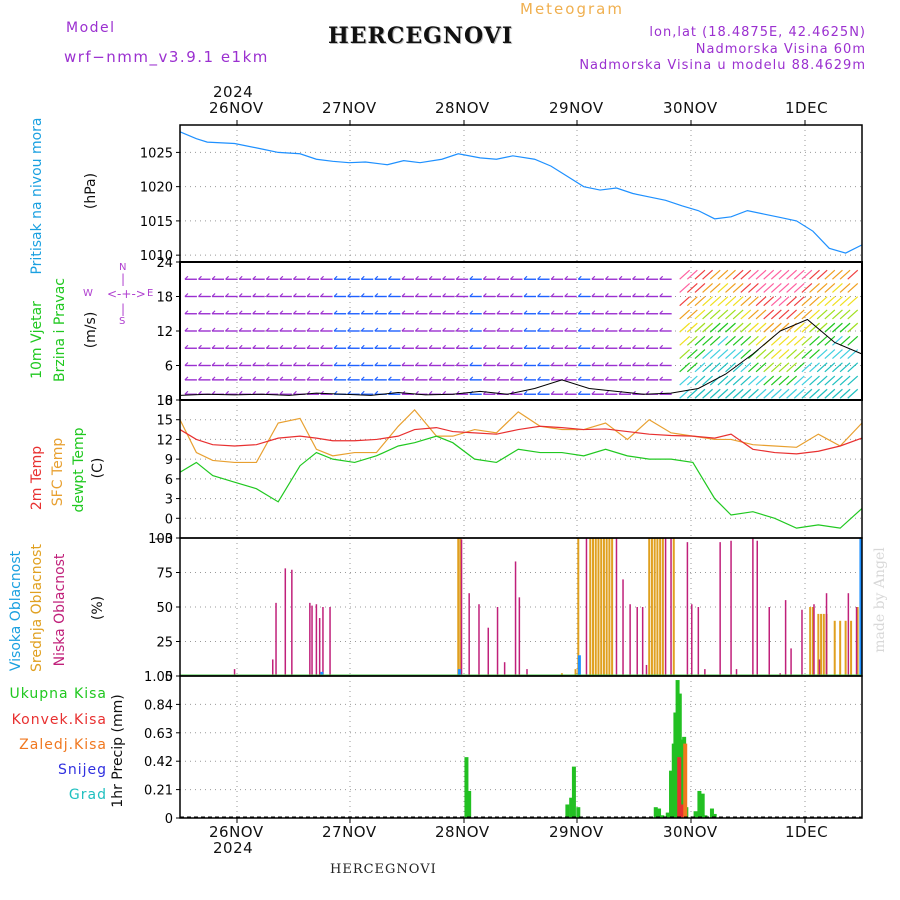 The image size is (900, 900). I want to click on pressure-line, so click(521, 192).